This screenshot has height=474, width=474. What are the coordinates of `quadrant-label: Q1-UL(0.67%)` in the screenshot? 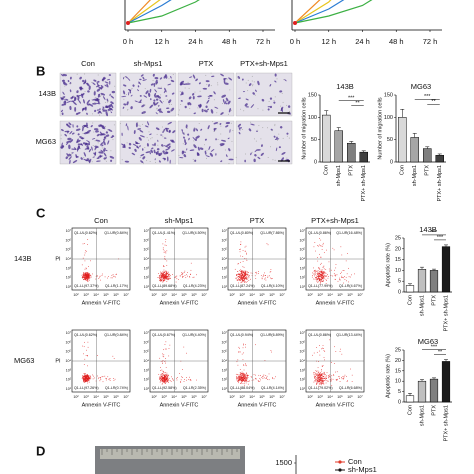 It's located at (163, 335).